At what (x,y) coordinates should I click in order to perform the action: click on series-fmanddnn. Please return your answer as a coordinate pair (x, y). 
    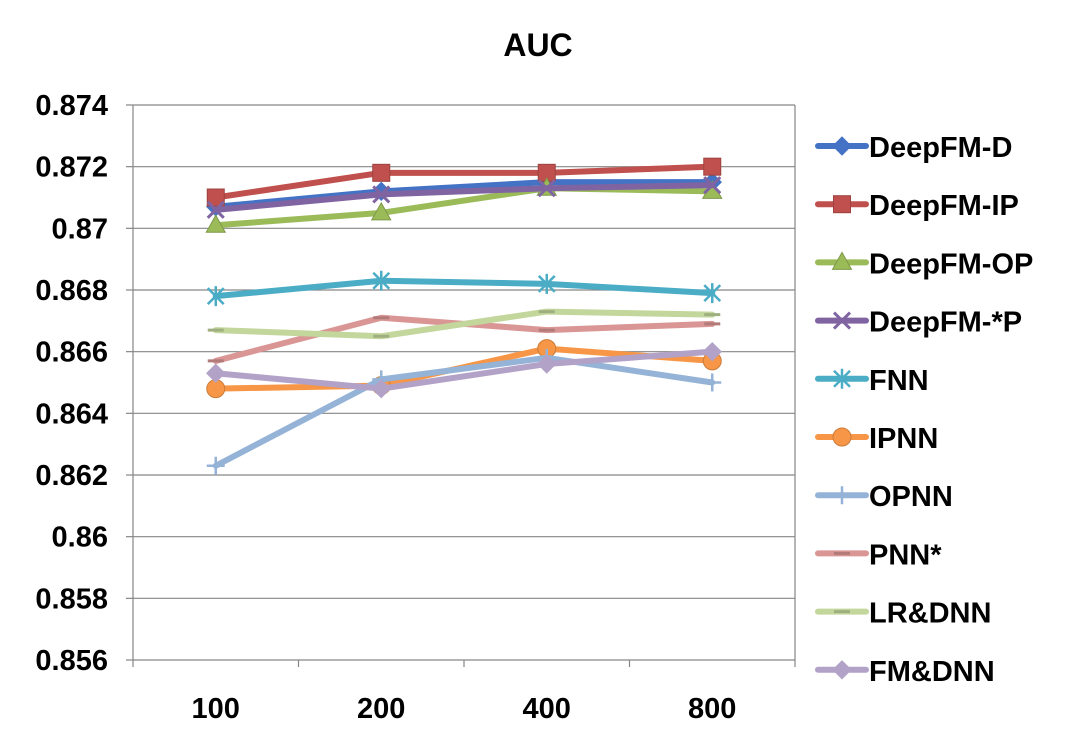
    Looking at the image, I should click on (464, 370).